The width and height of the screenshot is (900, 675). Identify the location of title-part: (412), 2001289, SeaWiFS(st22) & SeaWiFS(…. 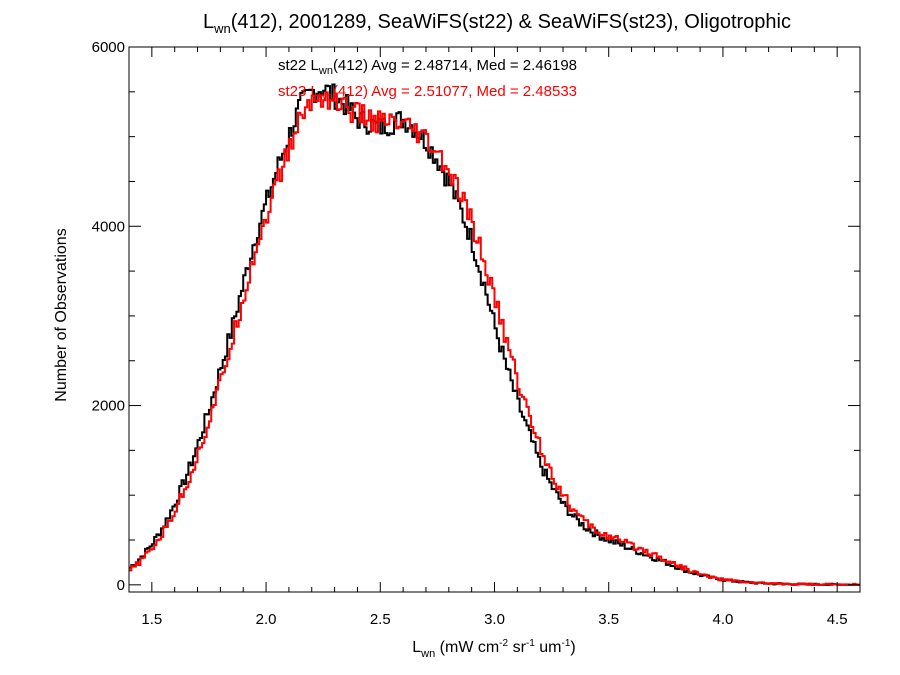
(511, 22).